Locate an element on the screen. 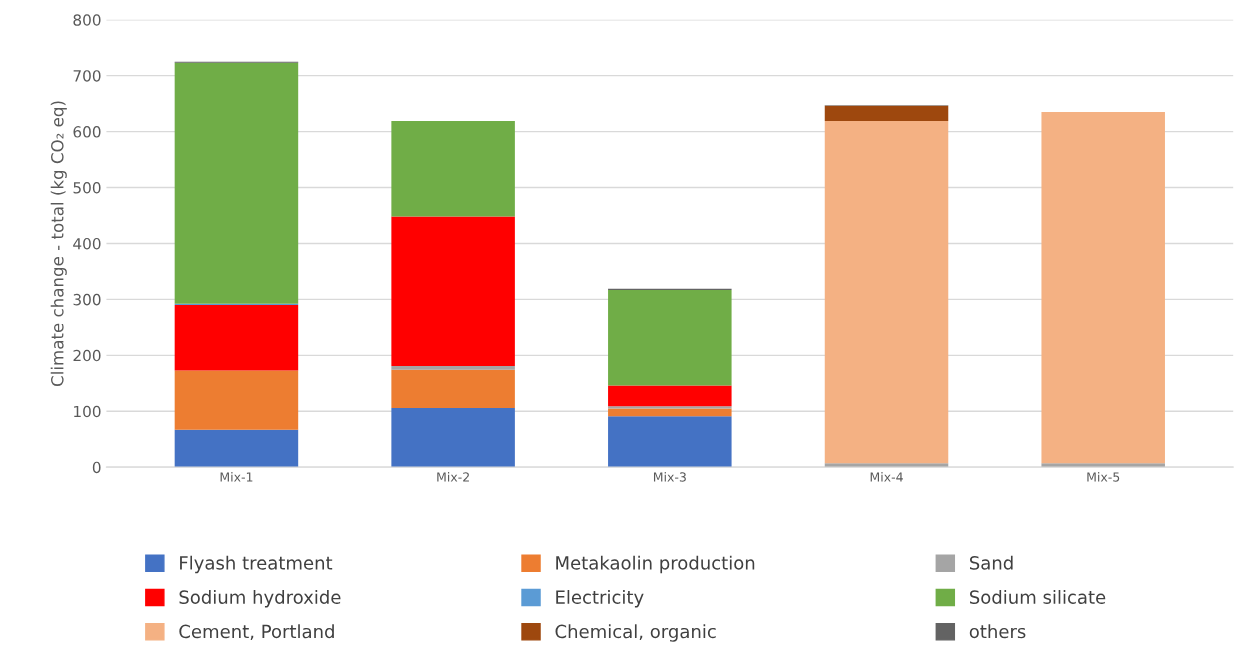 The height and width of the screenshot is (658, 1252). x-tick-label: Mix-2 is located at coordinates (453, 477).